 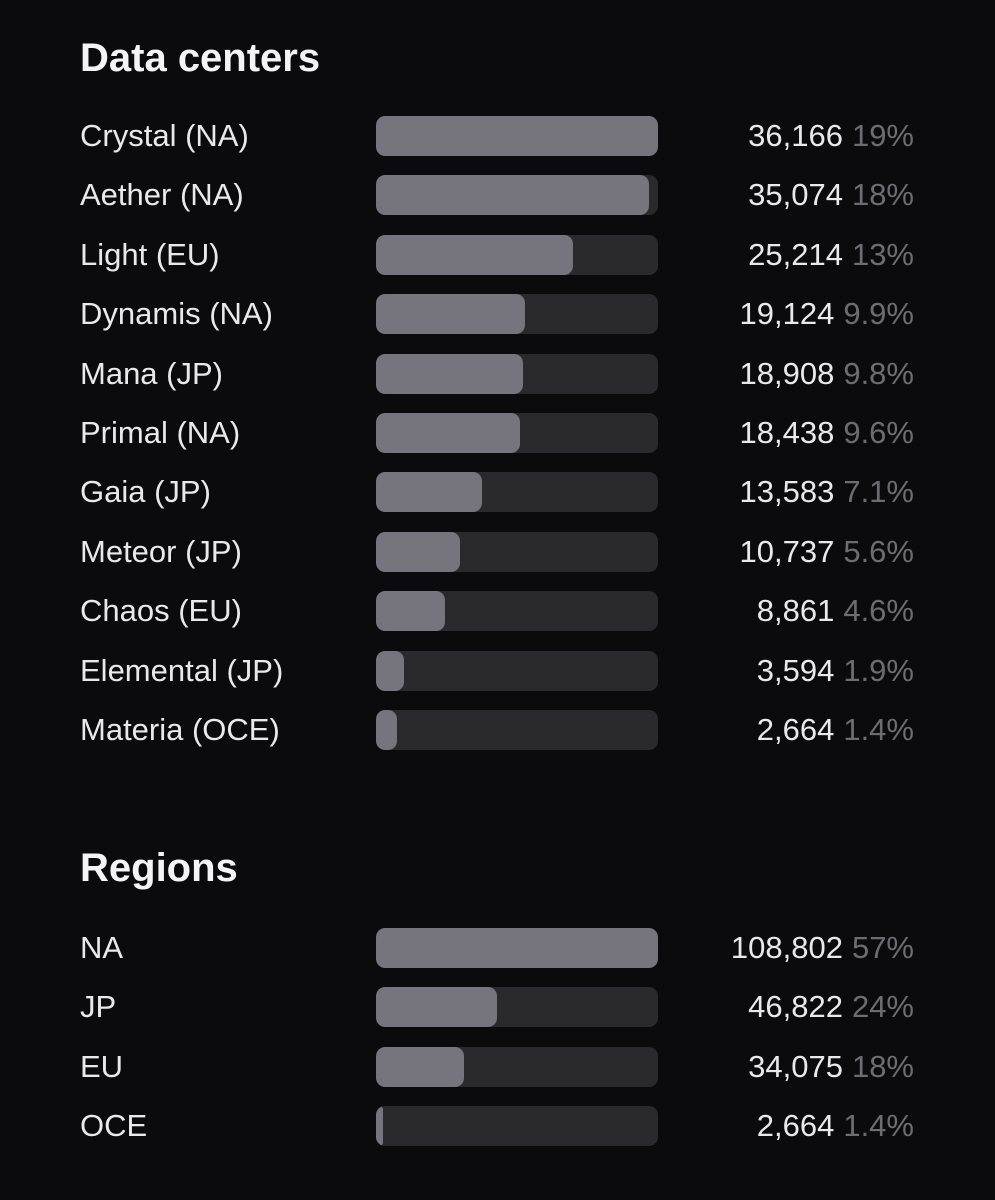 I want to click on share: 57%, so click(x=882, y=947).